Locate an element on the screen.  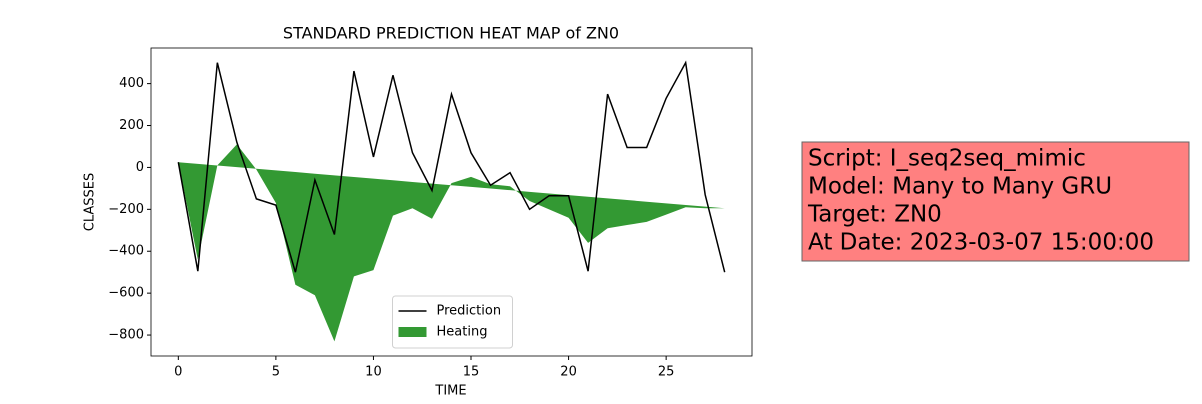
x-tick-label: 10 is located at coordinates (373, 372).